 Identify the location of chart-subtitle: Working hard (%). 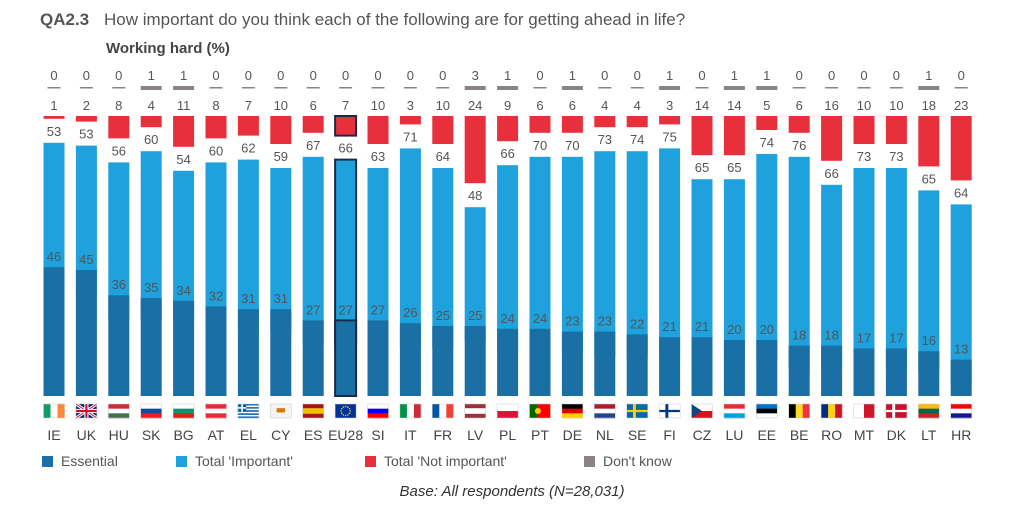
(168, 48).